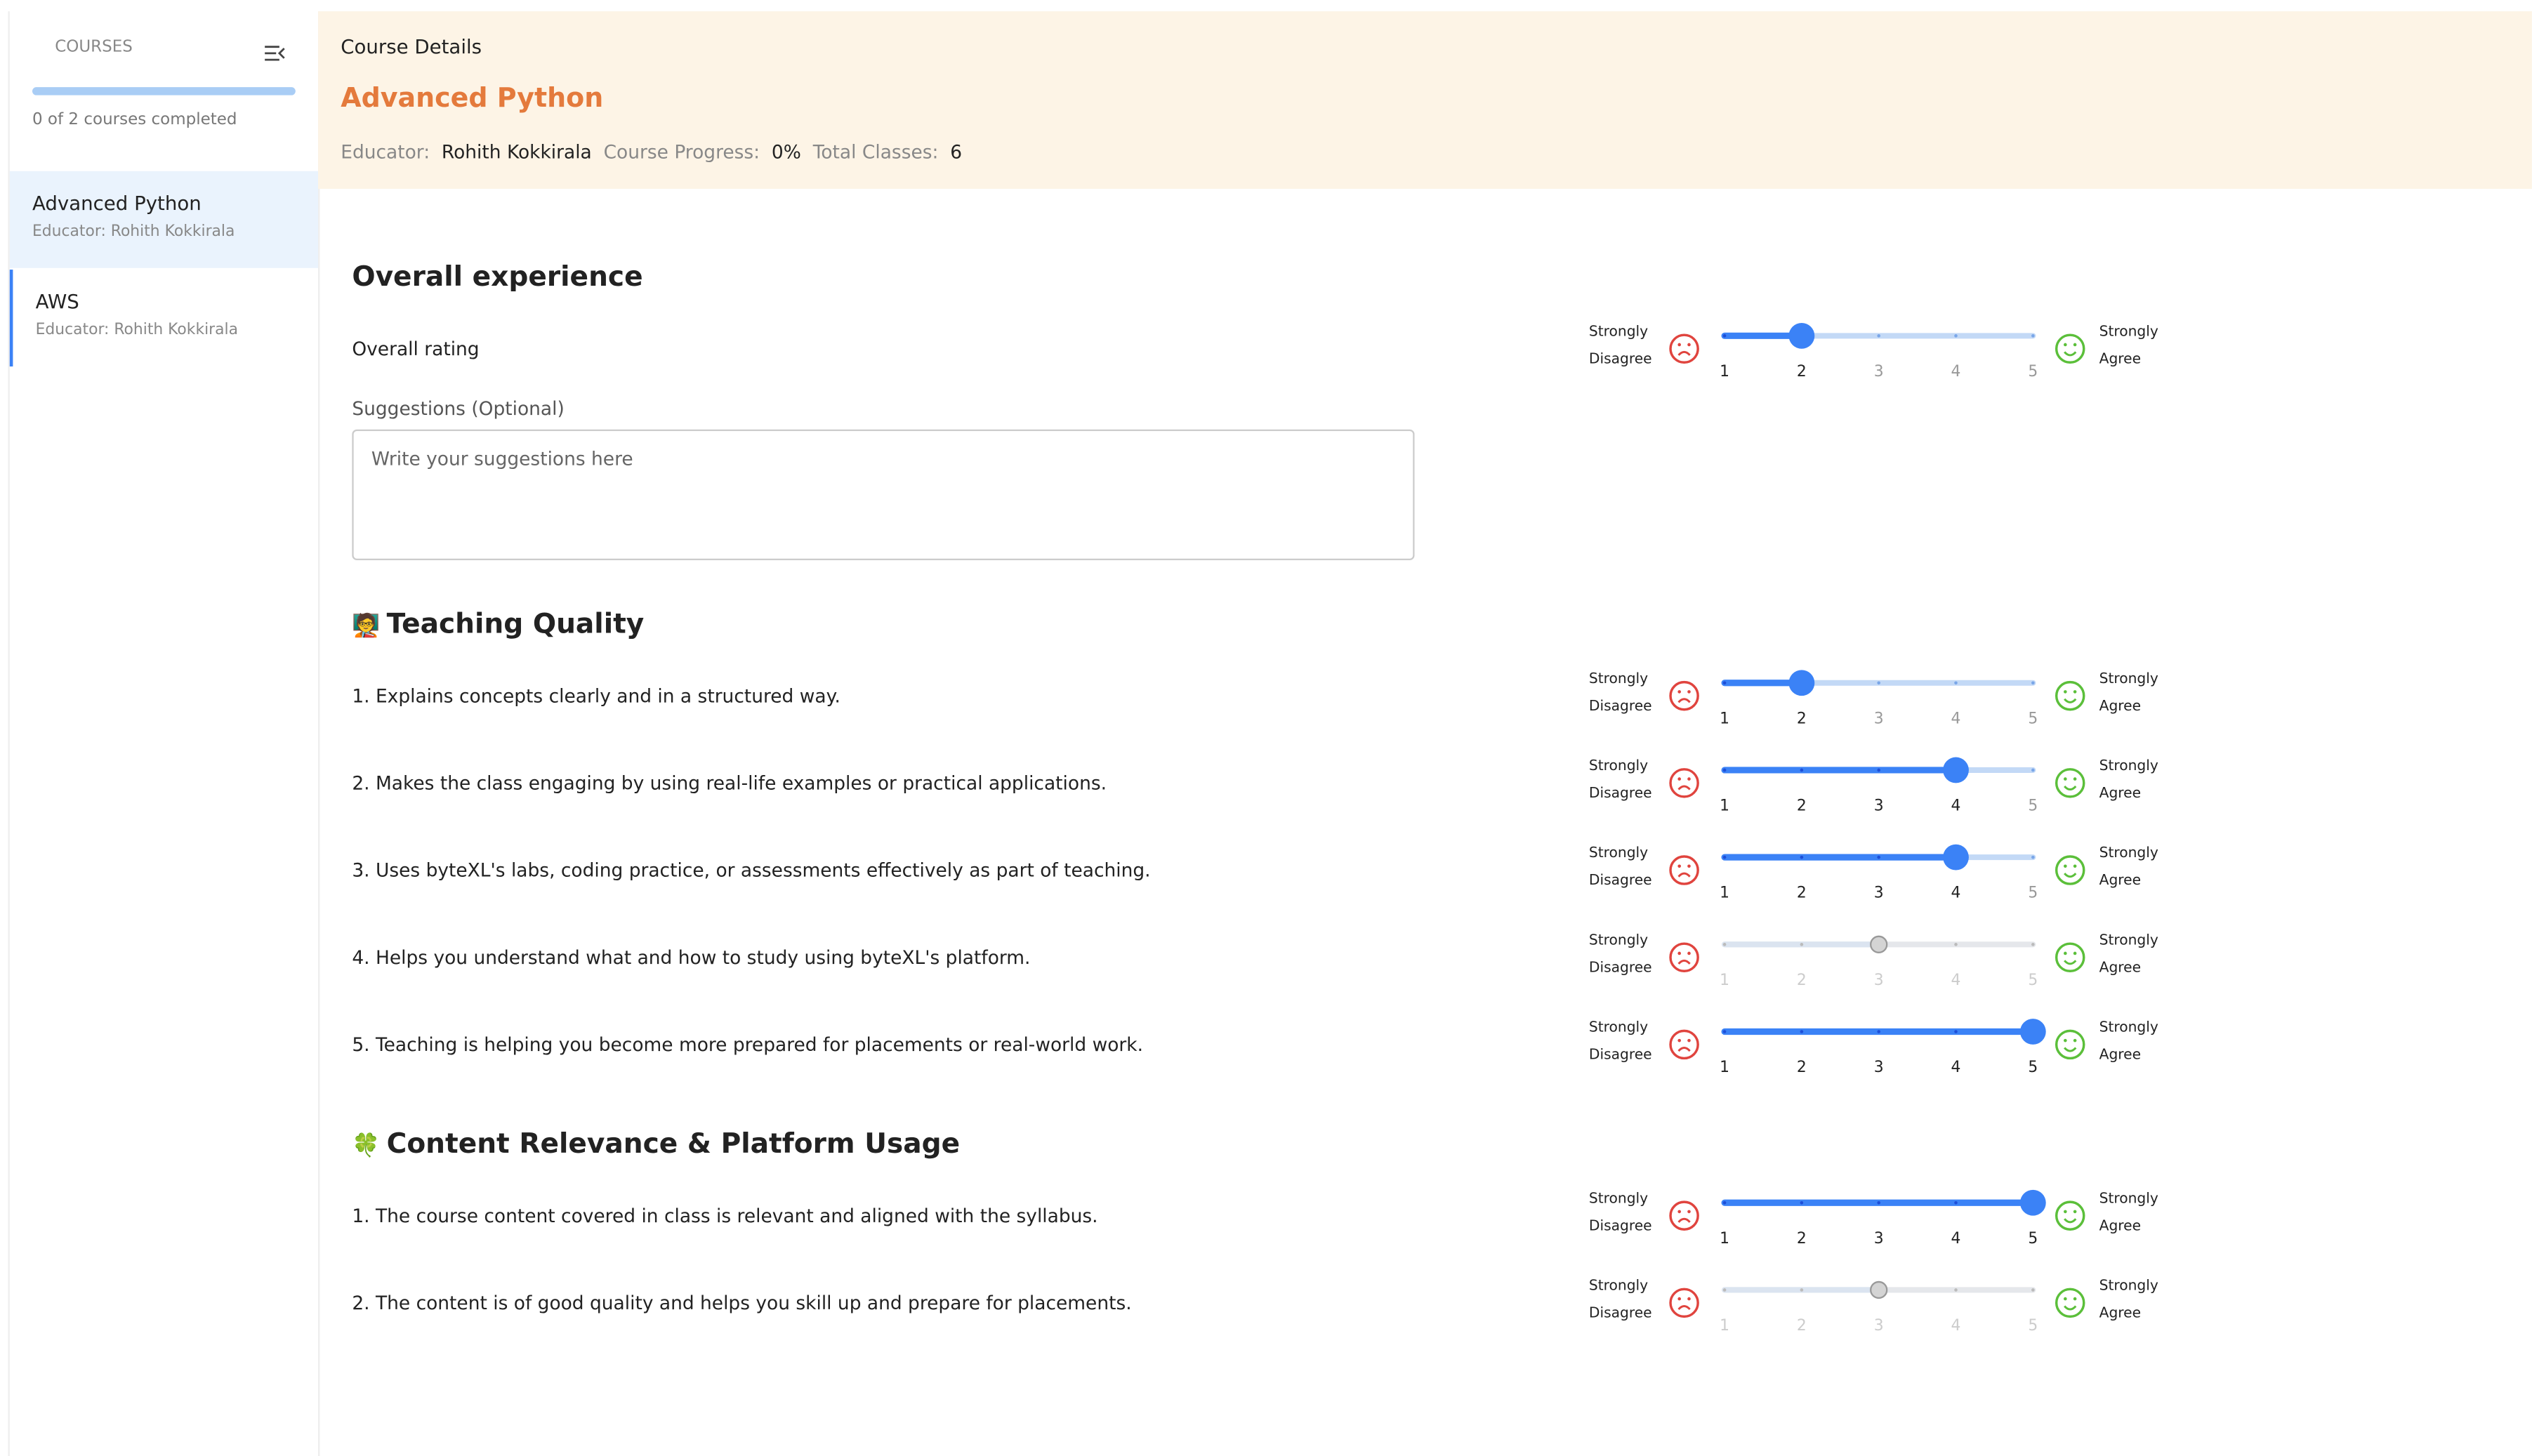 This screenshot has width=2532, height=1456. Describe the element at coordinates (164, 318) in the screenshot. I see `course-item: AWS Educator: Rohith Kokkirala` at that location.